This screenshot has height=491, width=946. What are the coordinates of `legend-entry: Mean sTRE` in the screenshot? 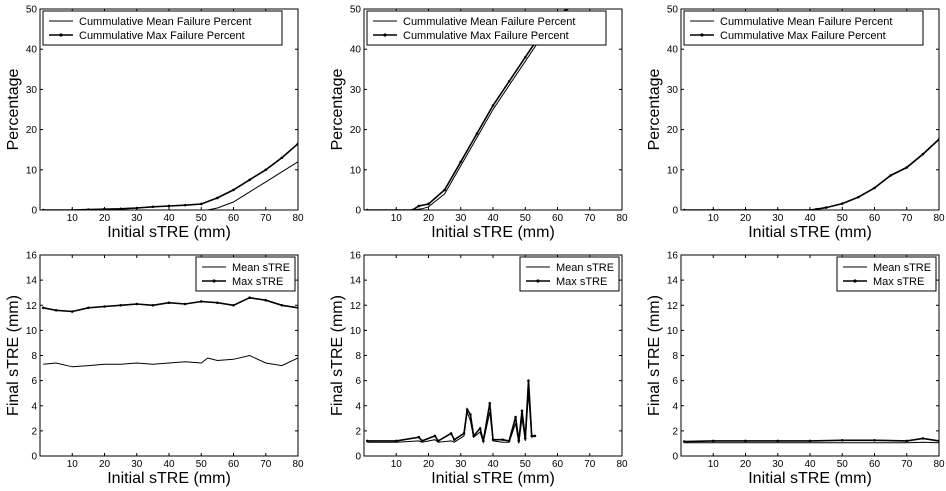 It's located at (585, 268).